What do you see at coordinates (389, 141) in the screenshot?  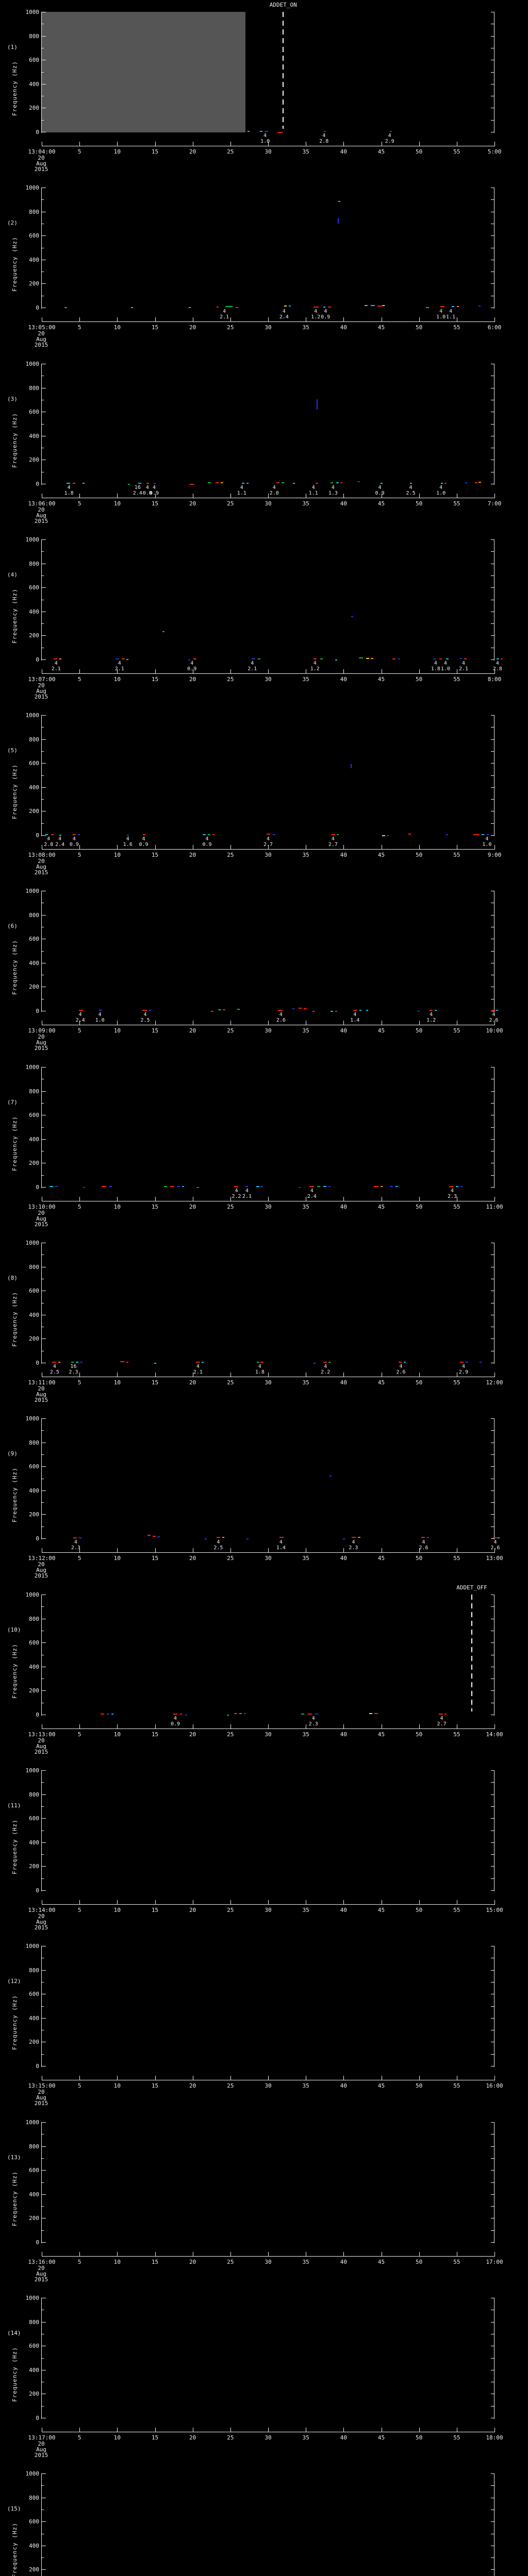 I see `event-value: 2.9` at bounding box center [389, 141].